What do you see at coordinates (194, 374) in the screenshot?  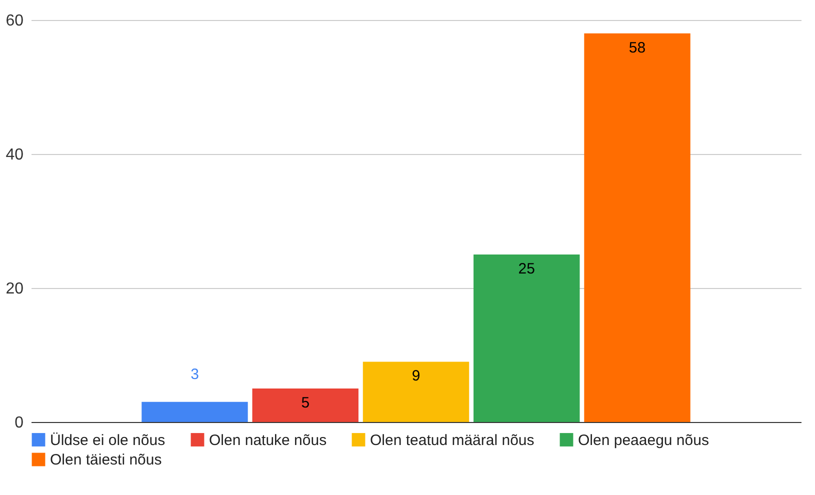 I see `data-label: 3` at bounding box center [194, 374].